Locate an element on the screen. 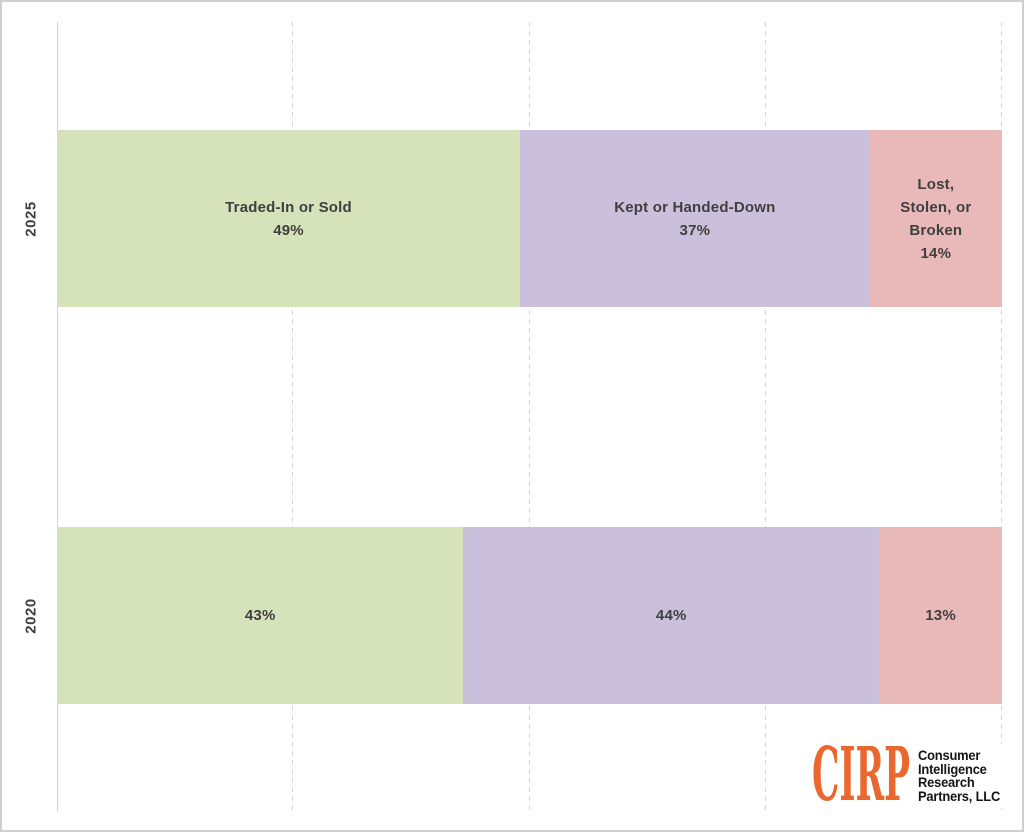 The height and width of the screenshot is (832, 1024). segment-label: Kept or Handed-Down 37% is located at coordinates (694, 219).